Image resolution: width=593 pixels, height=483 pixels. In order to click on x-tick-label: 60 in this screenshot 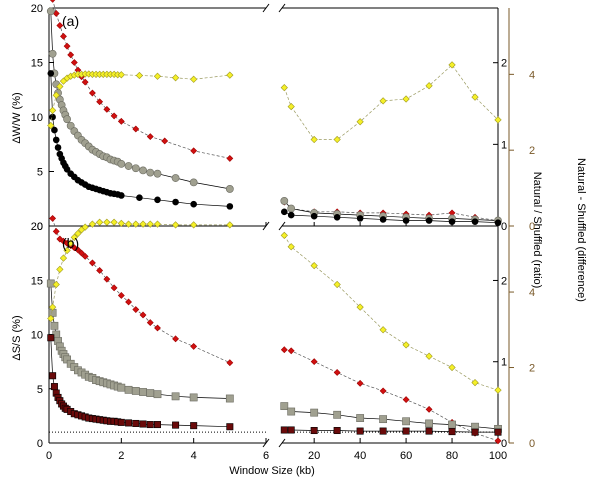, I will do `click(406, 456)`.